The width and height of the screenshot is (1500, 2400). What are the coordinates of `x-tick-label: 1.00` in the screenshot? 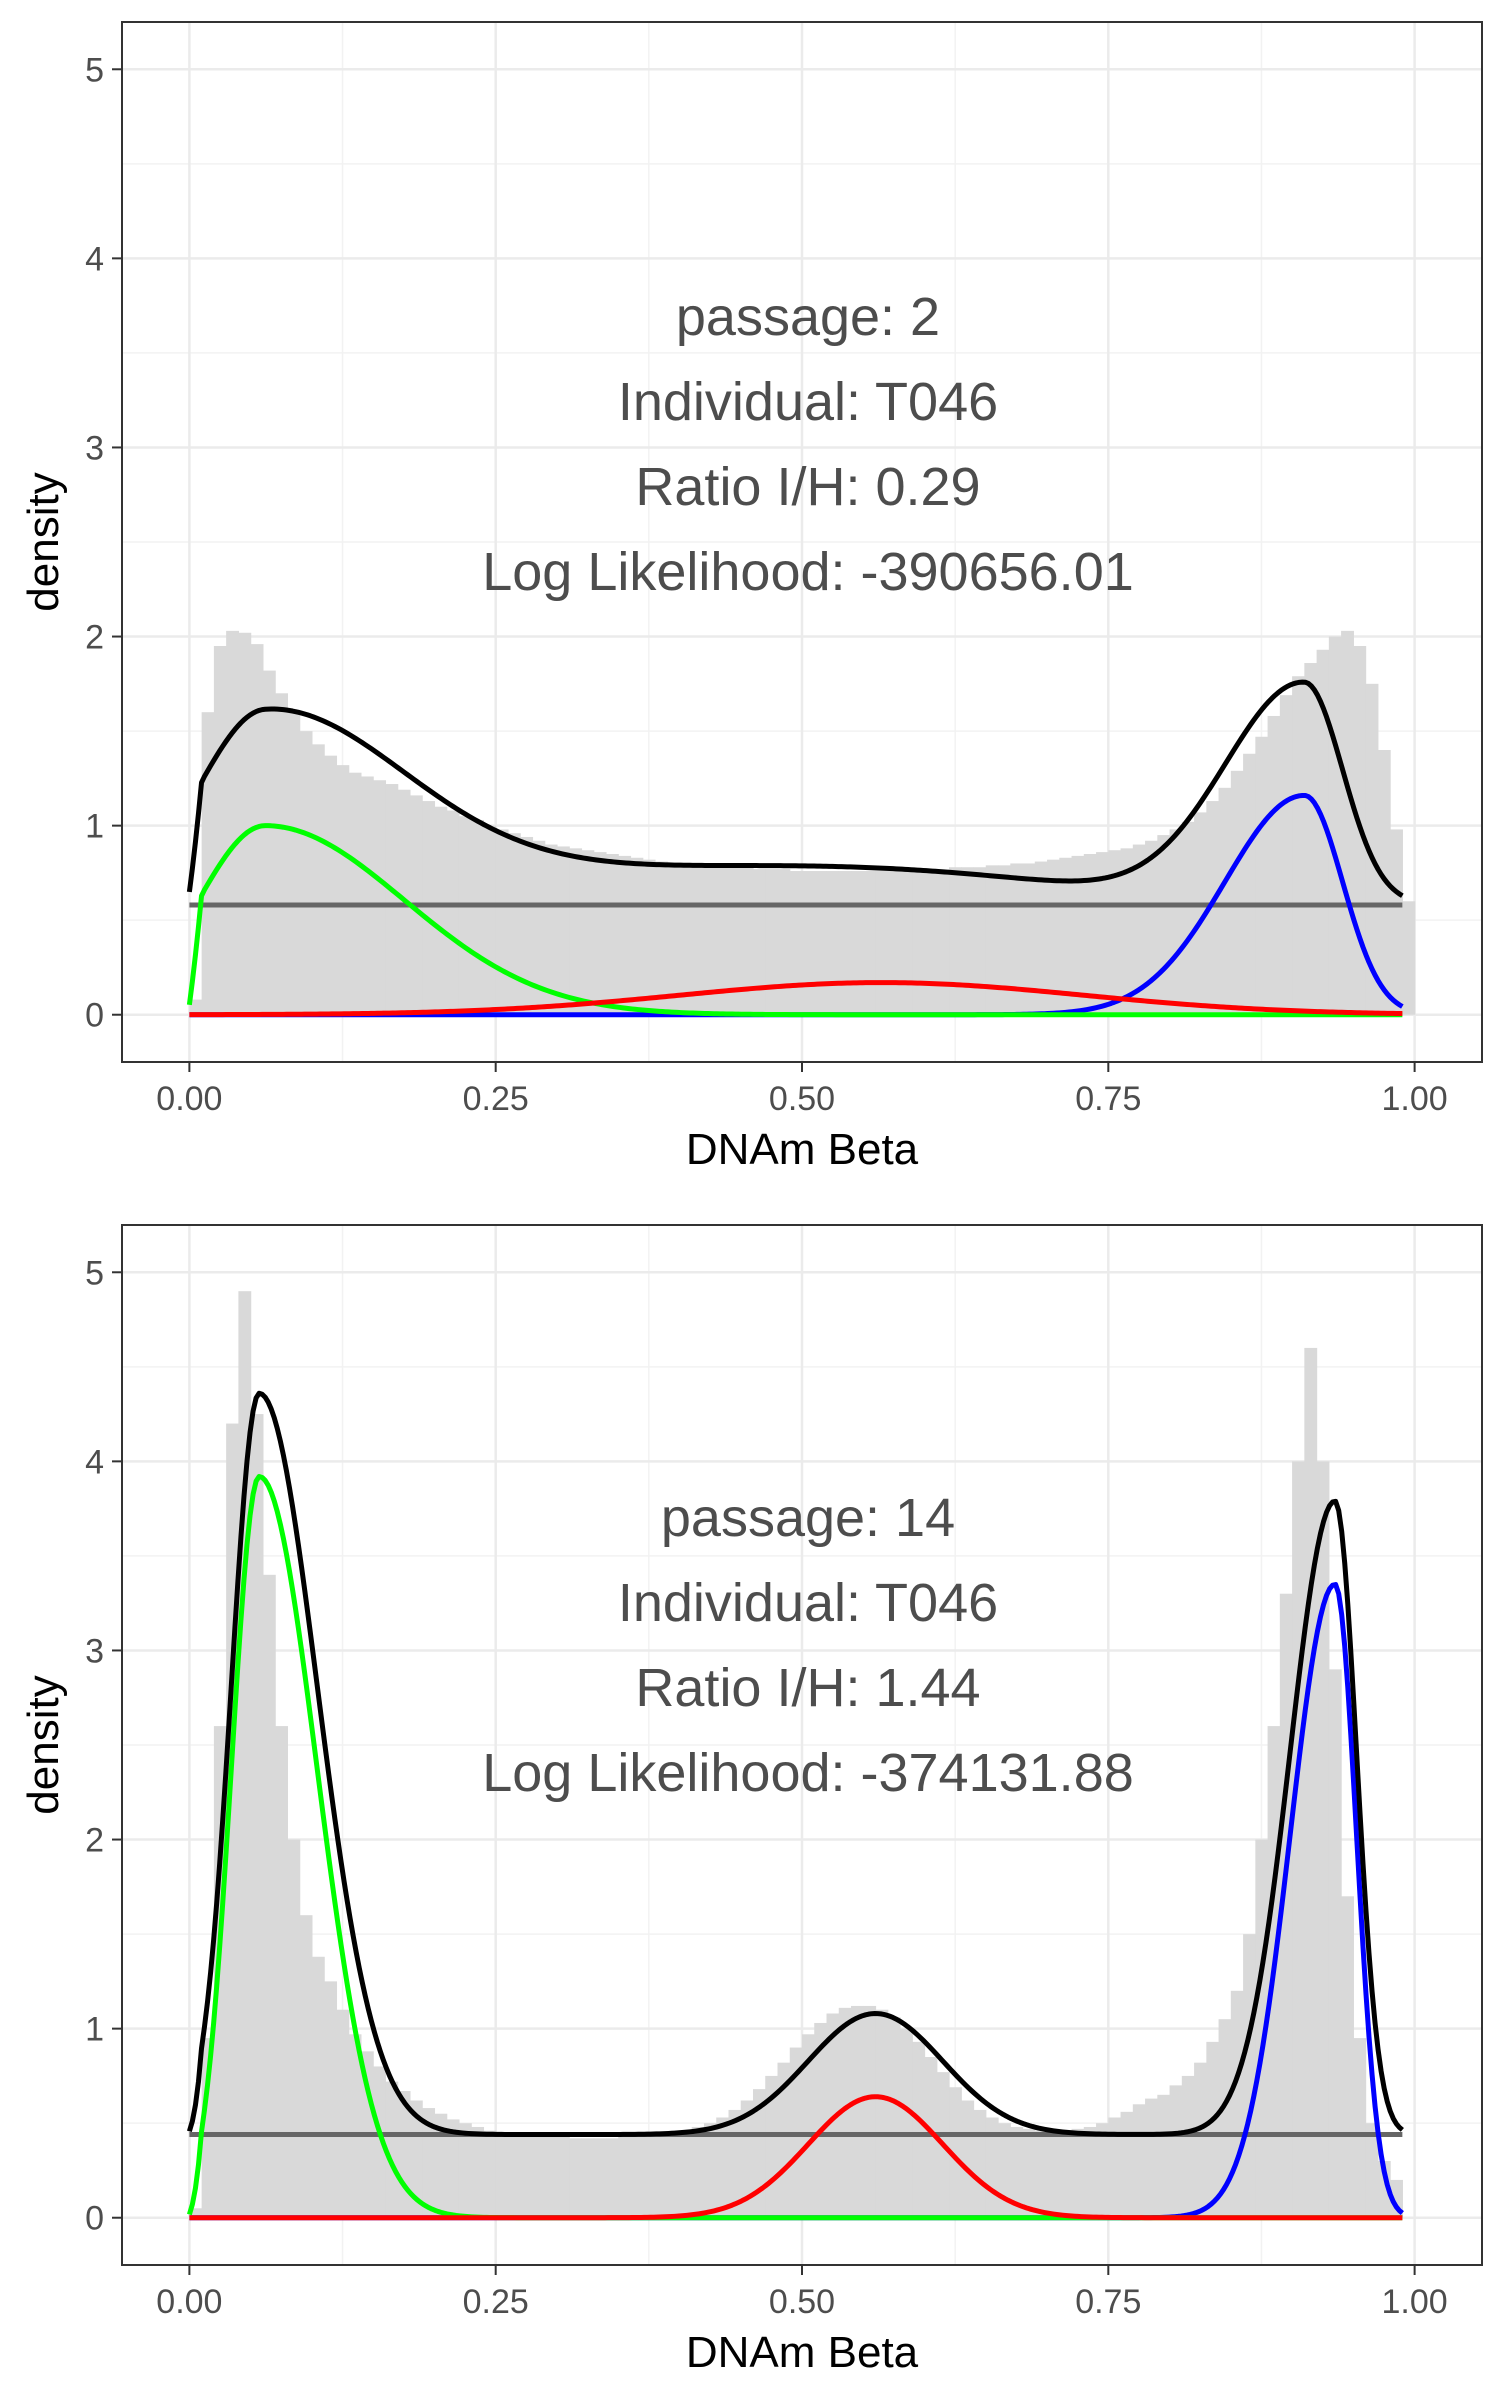 It's located at (1415, 2302).